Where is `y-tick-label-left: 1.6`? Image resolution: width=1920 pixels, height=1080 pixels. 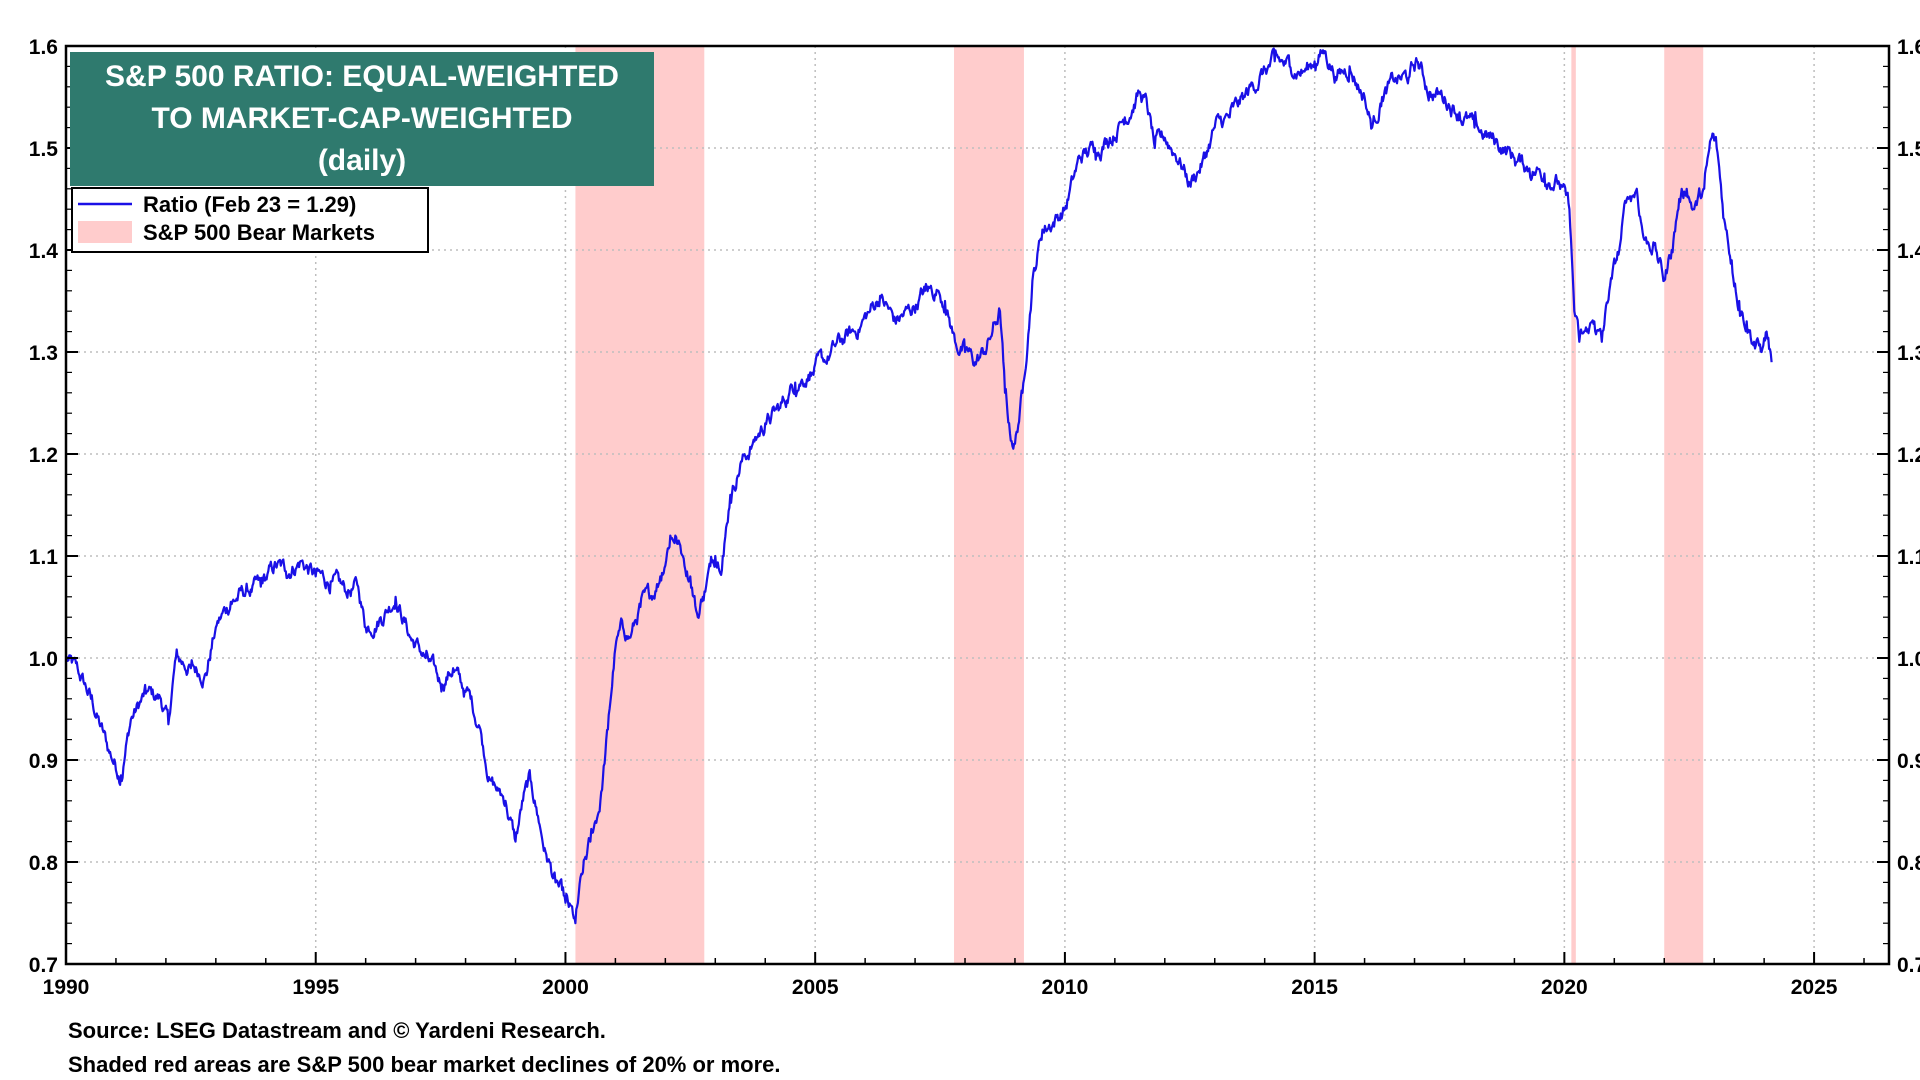 y-tick-label-left: 1.6 is located at coordinates (43, 47).